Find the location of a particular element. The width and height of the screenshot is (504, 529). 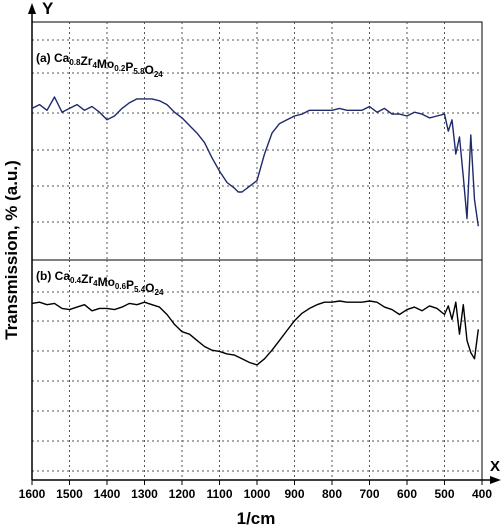

x-tick-label: 700 is located at coordinates (369, 494).